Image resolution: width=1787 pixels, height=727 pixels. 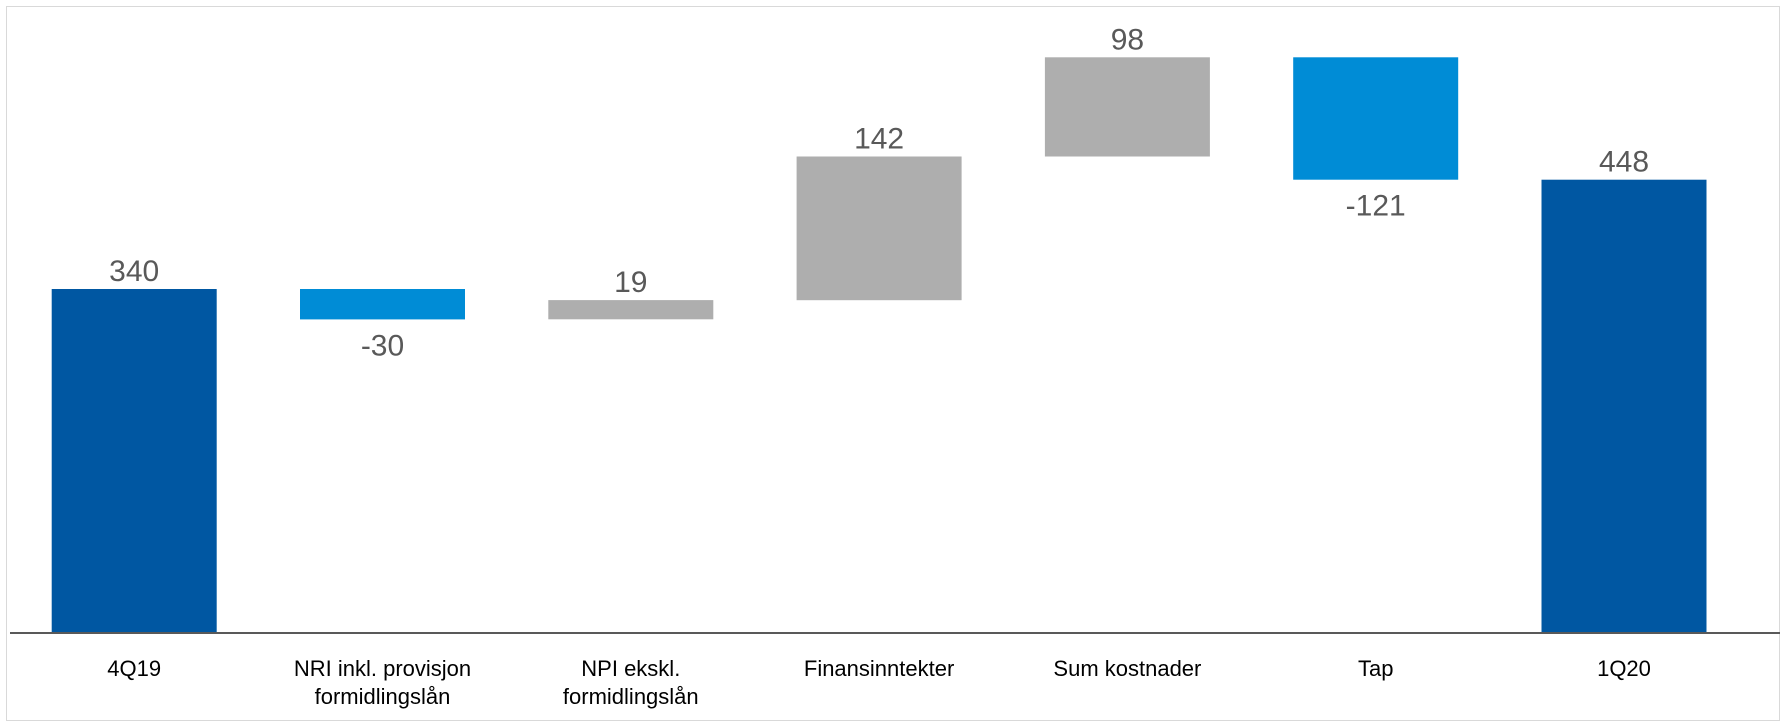 What do you see at coordinates (1624, 162) in the screenshot?
I see `data-label-6: 448` at bounding box center [1624, 162].